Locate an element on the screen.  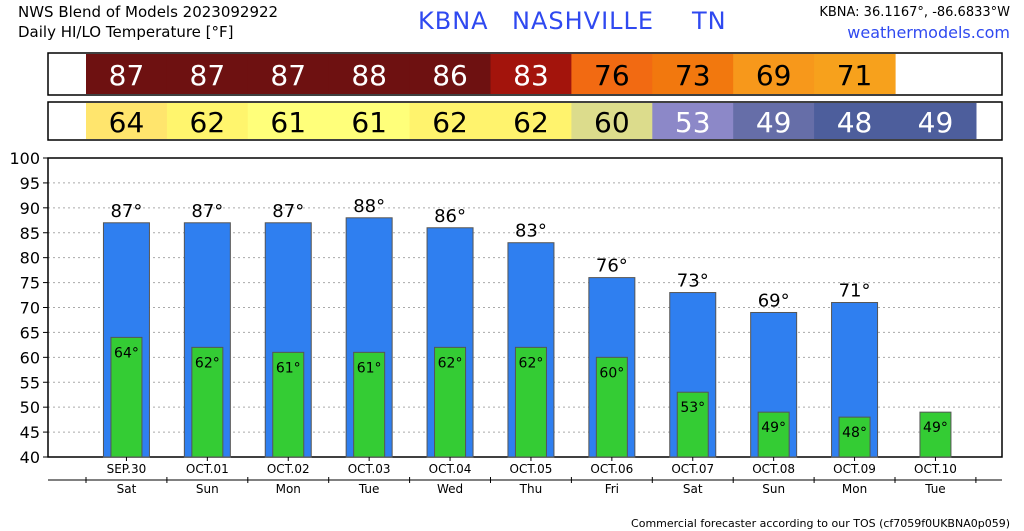
hi-bar-label: 69° is located at coordinates (774, 300).